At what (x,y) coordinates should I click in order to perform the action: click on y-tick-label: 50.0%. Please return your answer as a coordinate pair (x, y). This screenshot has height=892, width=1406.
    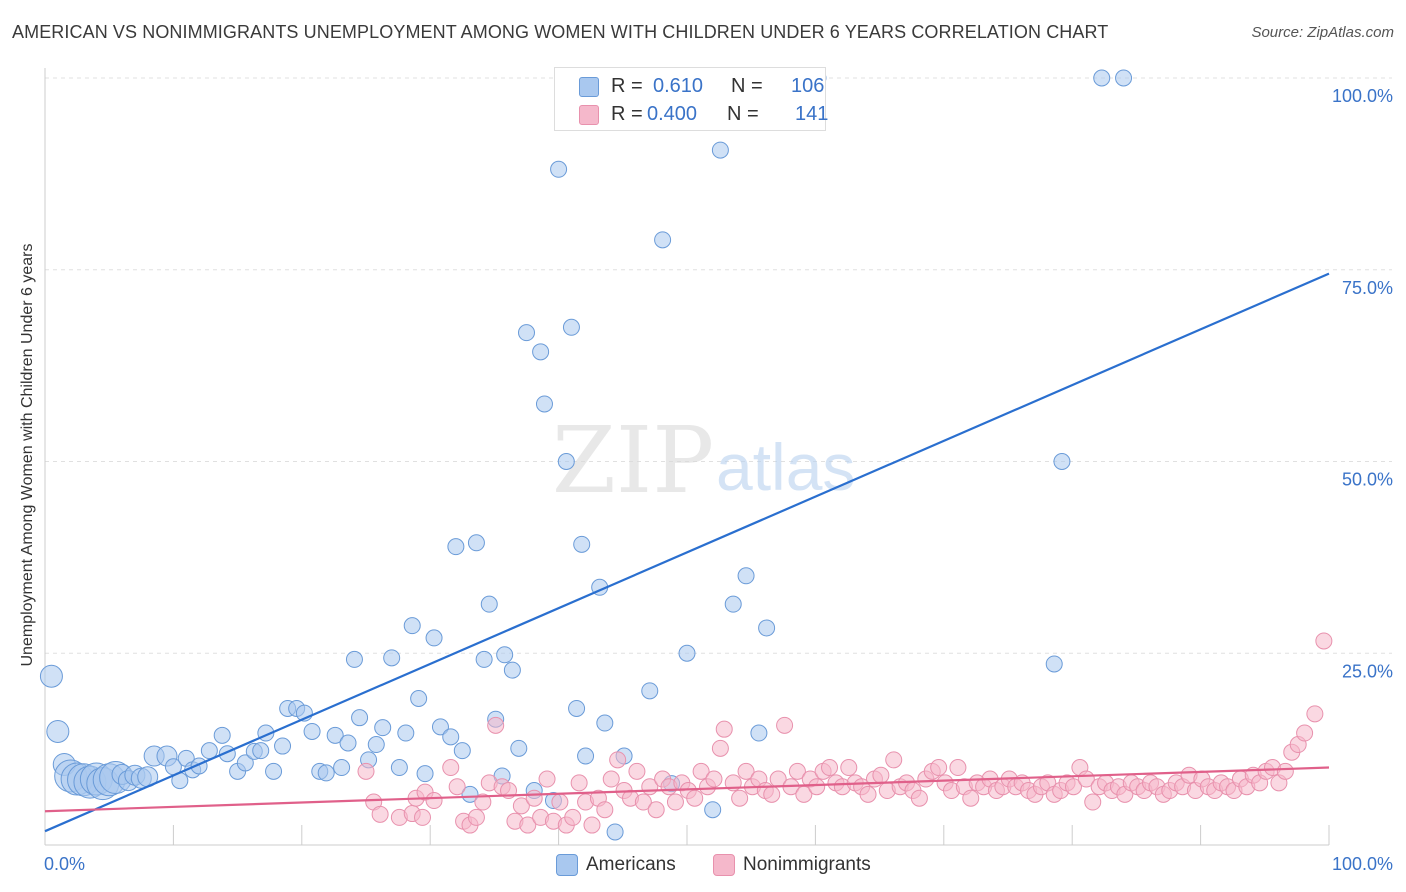
    Looking at the image, I should click on (1367, 480).